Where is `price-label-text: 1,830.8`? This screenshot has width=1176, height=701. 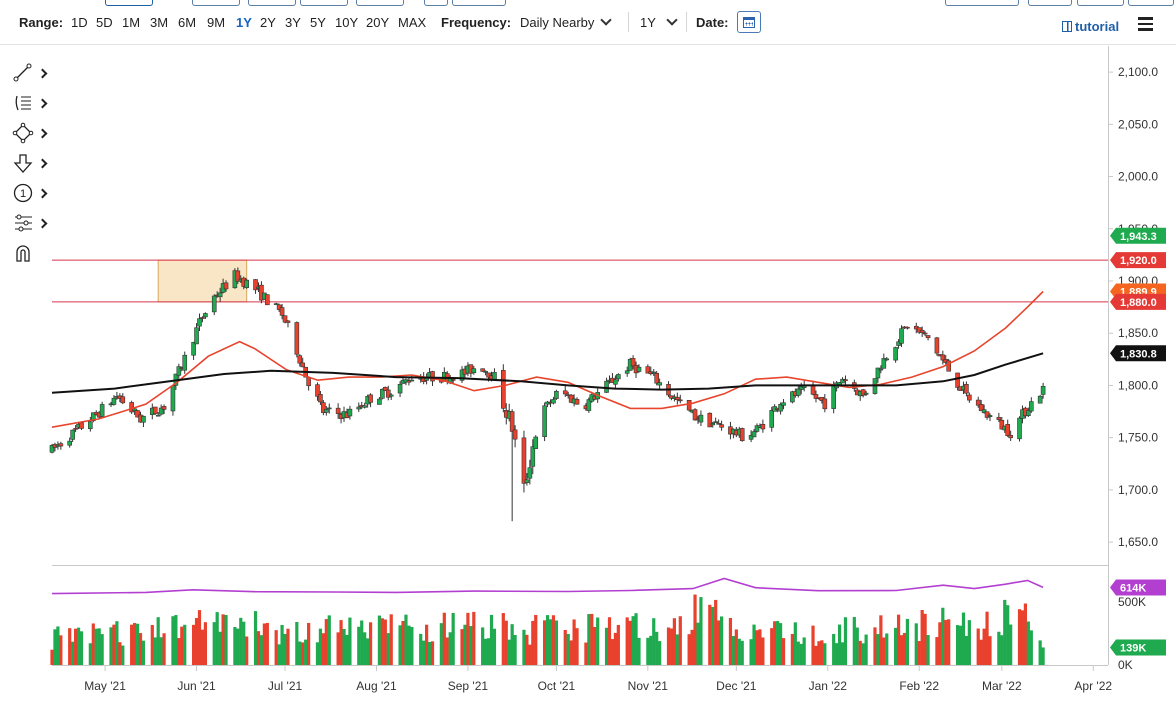
price-label-text: 1,830.8 is located at coordinates (1138, 354).